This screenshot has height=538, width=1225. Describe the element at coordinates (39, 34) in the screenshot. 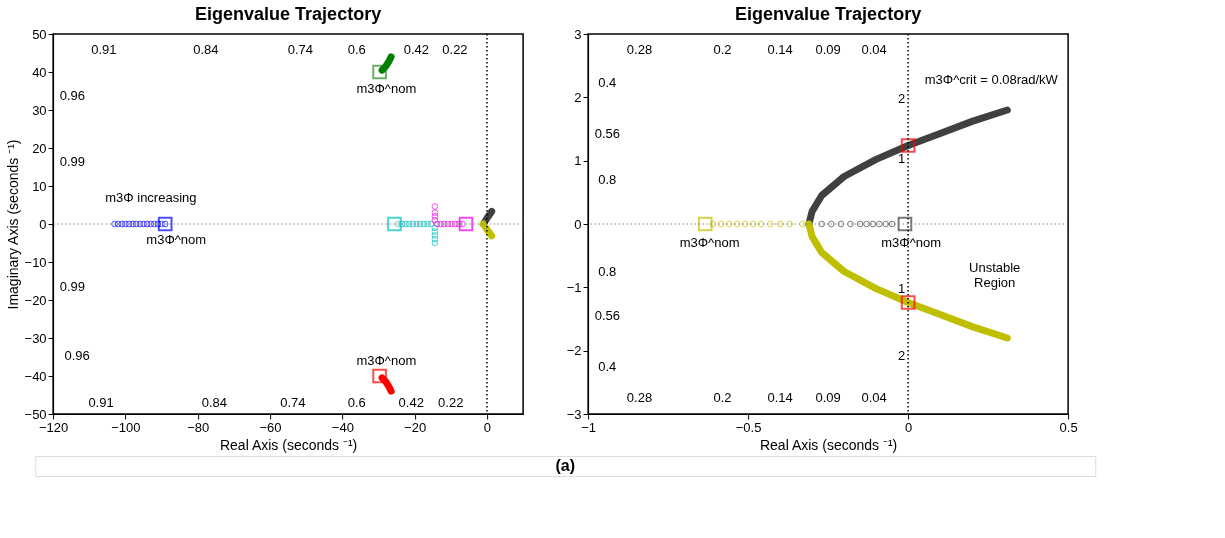

I see `y-tick-label: 50` at that location.